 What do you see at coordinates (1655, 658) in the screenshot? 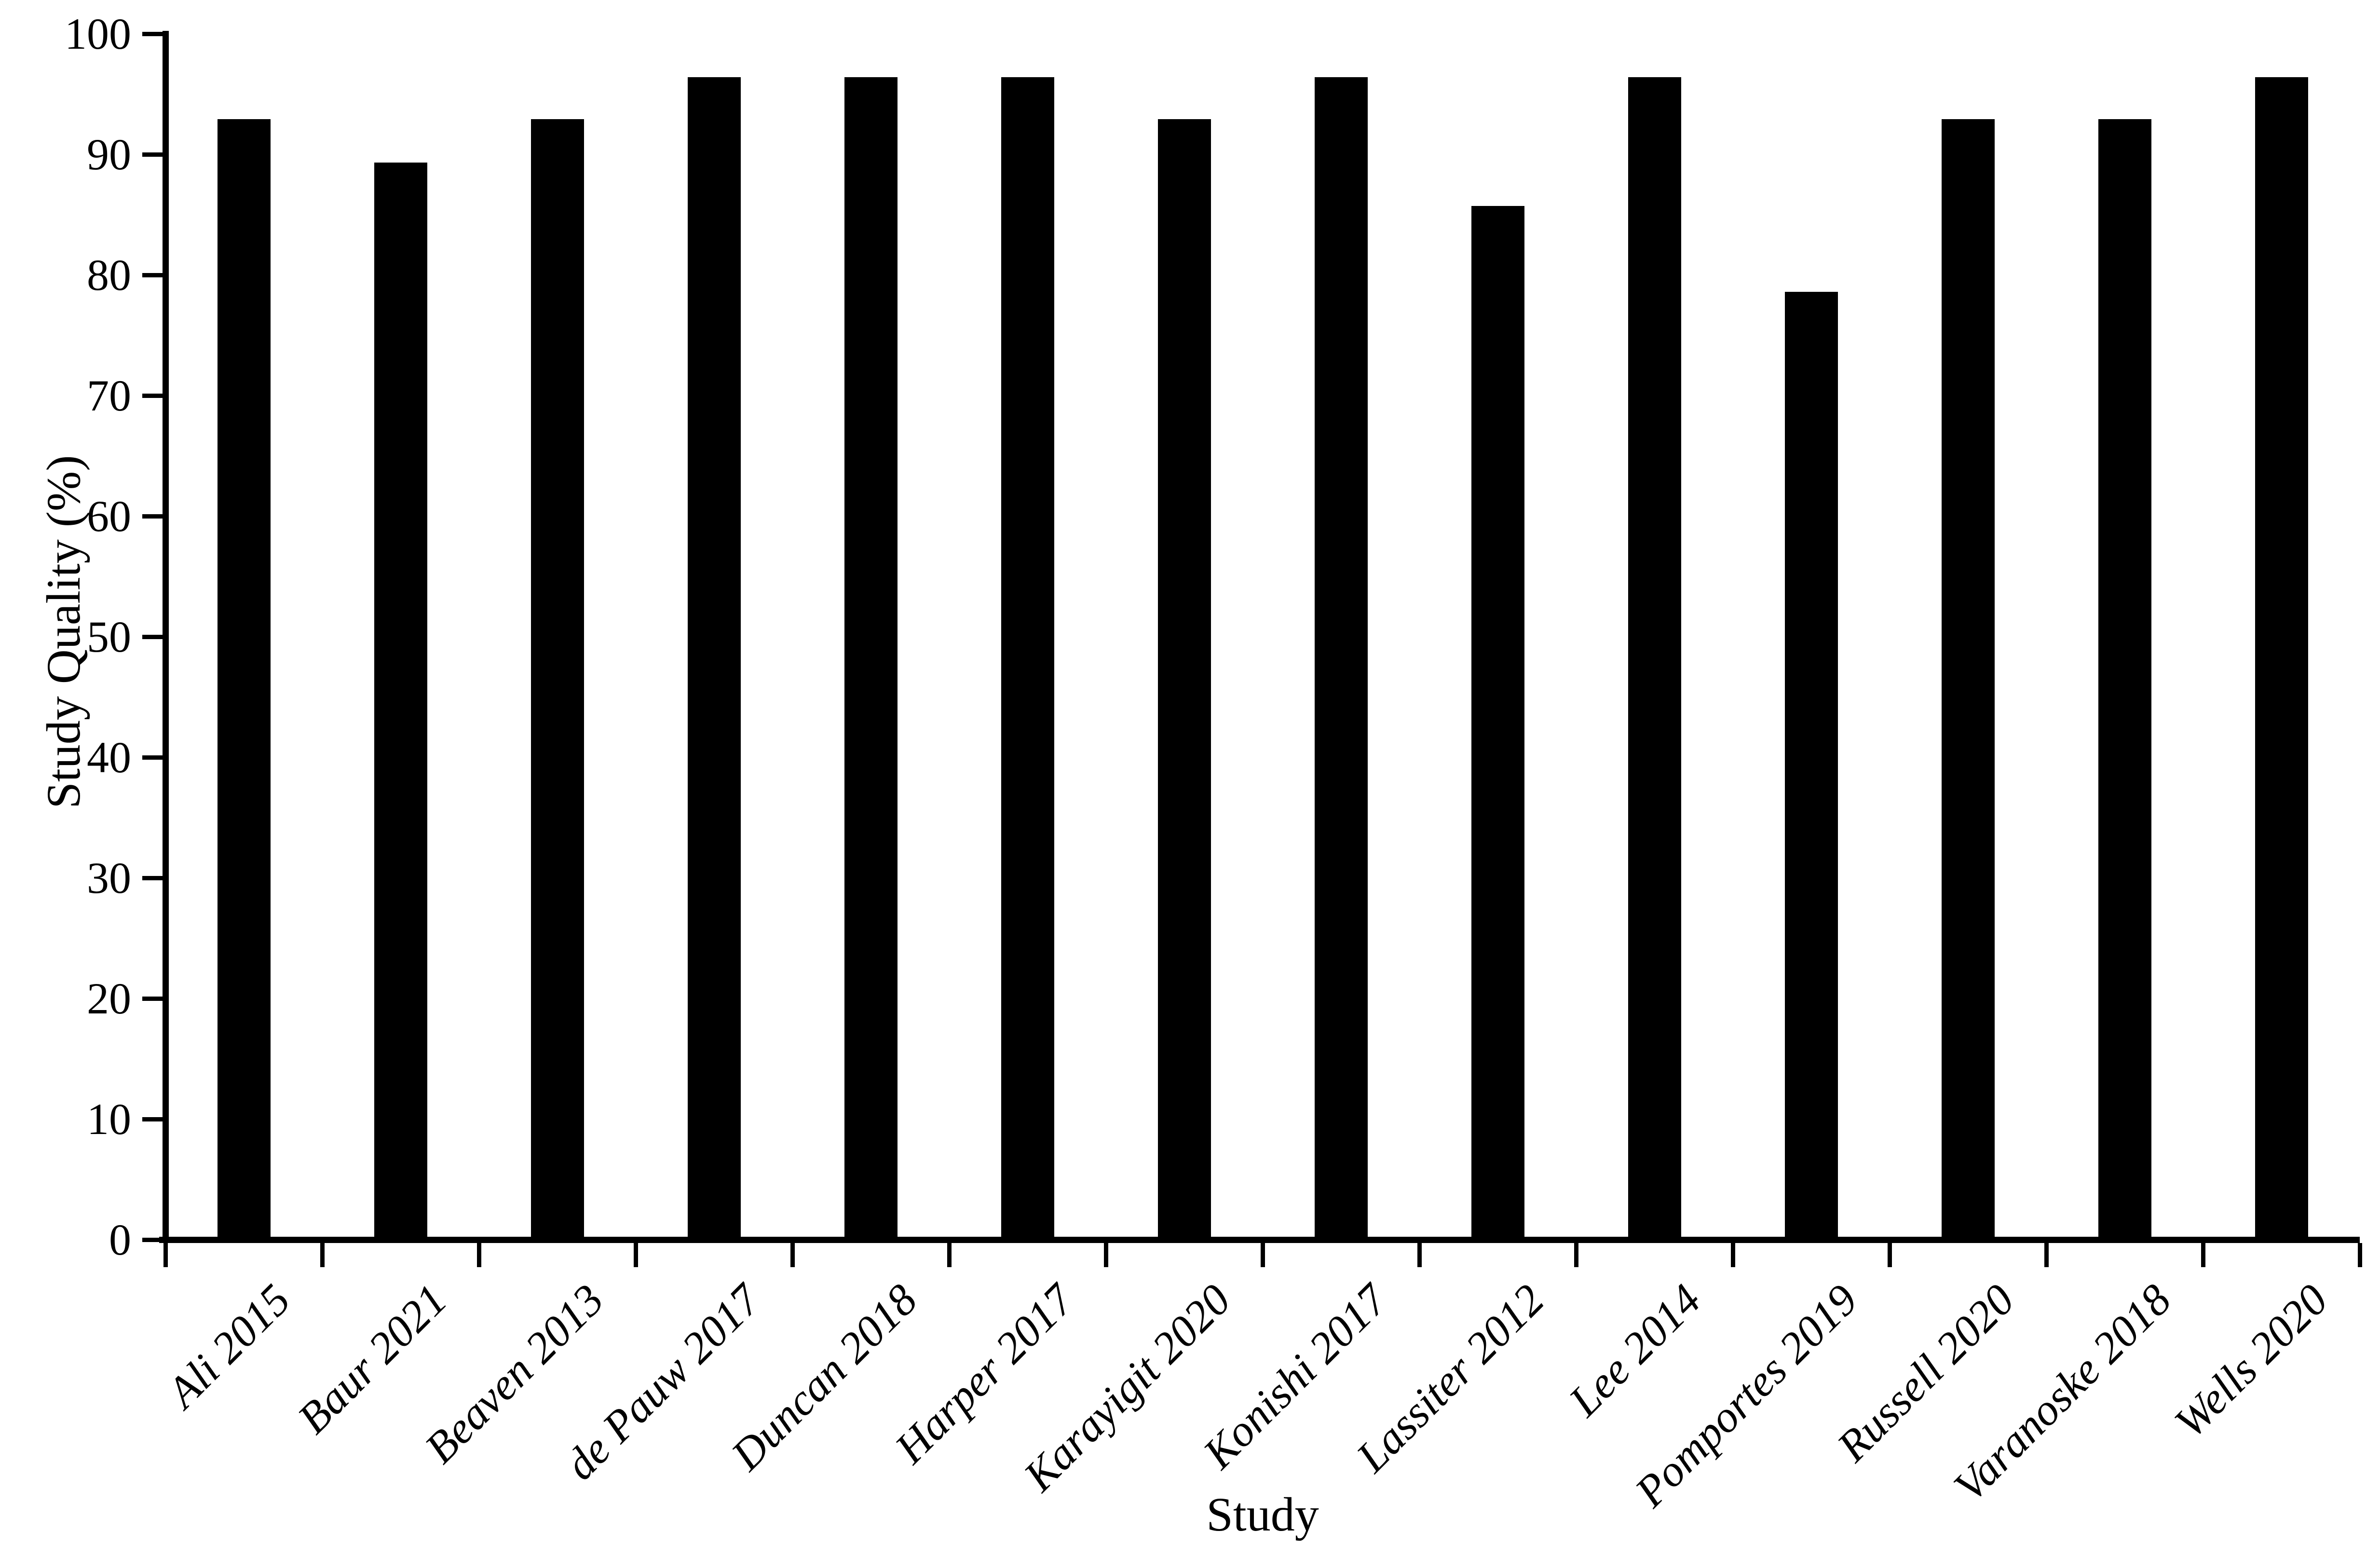
I see `bar-lee-2014` at bounding box center [1655, 658].